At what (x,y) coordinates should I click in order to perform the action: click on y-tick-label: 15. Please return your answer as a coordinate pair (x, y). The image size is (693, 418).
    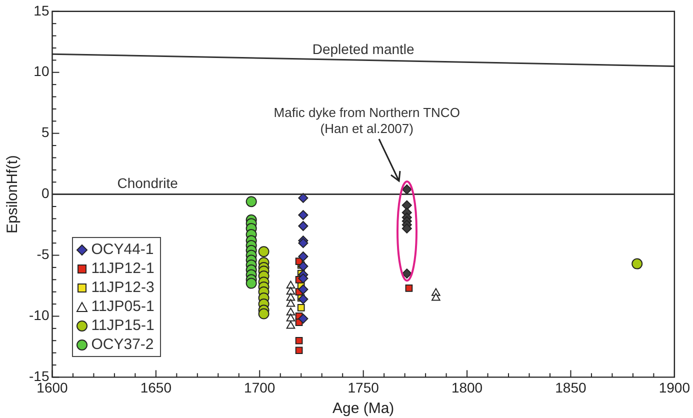
    Looking at the image, I should click on (42, 10).